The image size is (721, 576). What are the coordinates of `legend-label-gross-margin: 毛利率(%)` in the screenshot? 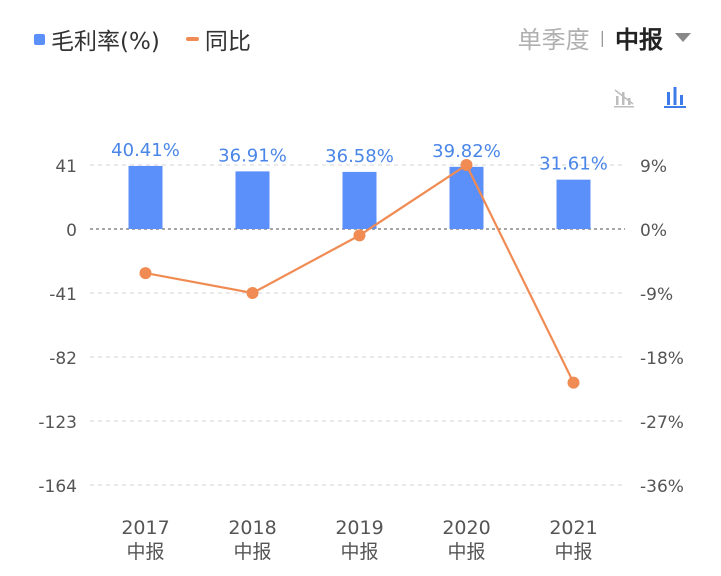 It's located at (105, 42).